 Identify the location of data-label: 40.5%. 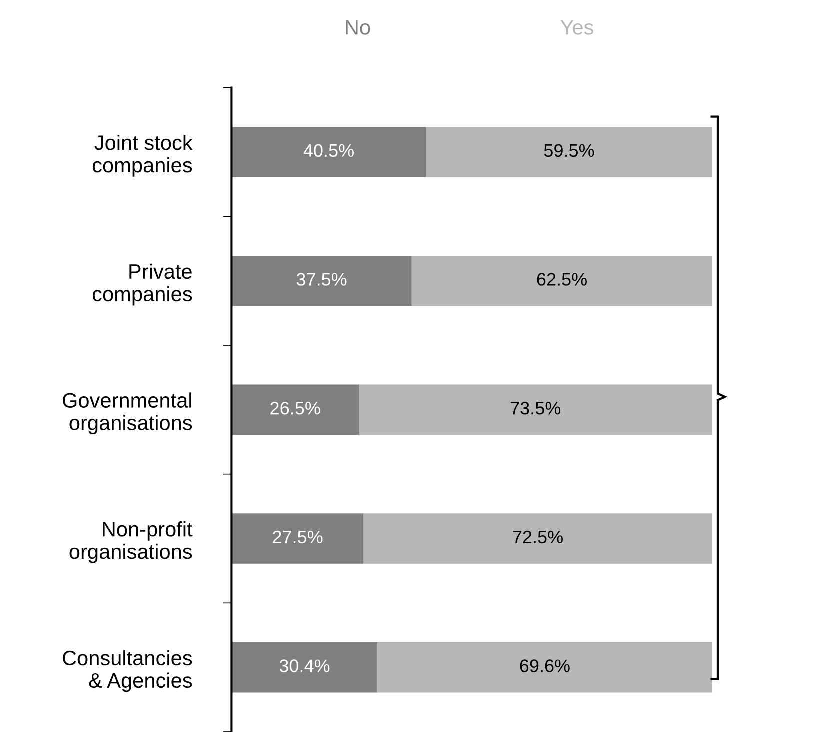
(329, 151).